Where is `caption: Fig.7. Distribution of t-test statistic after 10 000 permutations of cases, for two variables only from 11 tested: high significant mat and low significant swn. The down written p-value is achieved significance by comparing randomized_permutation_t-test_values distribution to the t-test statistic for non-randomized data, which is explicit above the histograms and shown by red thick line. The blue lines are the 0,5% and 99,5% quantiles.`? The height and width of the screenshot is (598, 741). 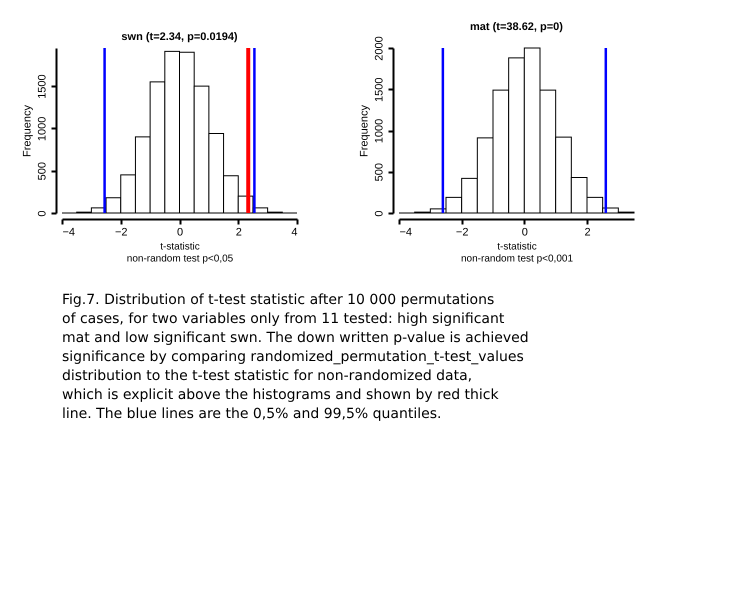
caption: Fig.7. Distribution of t-test statistic after 10 000 permutations of cases, for two variables only from 11 tested: high significant mat and low significant swn. The down written p-value is achieved significance by comparing randomized_permutation_t-test_values distribution to the t-test statistic for non-randomized data, which is explicit above the histograms and shown by red thick line. The blue lines are the 0,5% and 99,5% quantiles. is located at coordinates (295, 357).